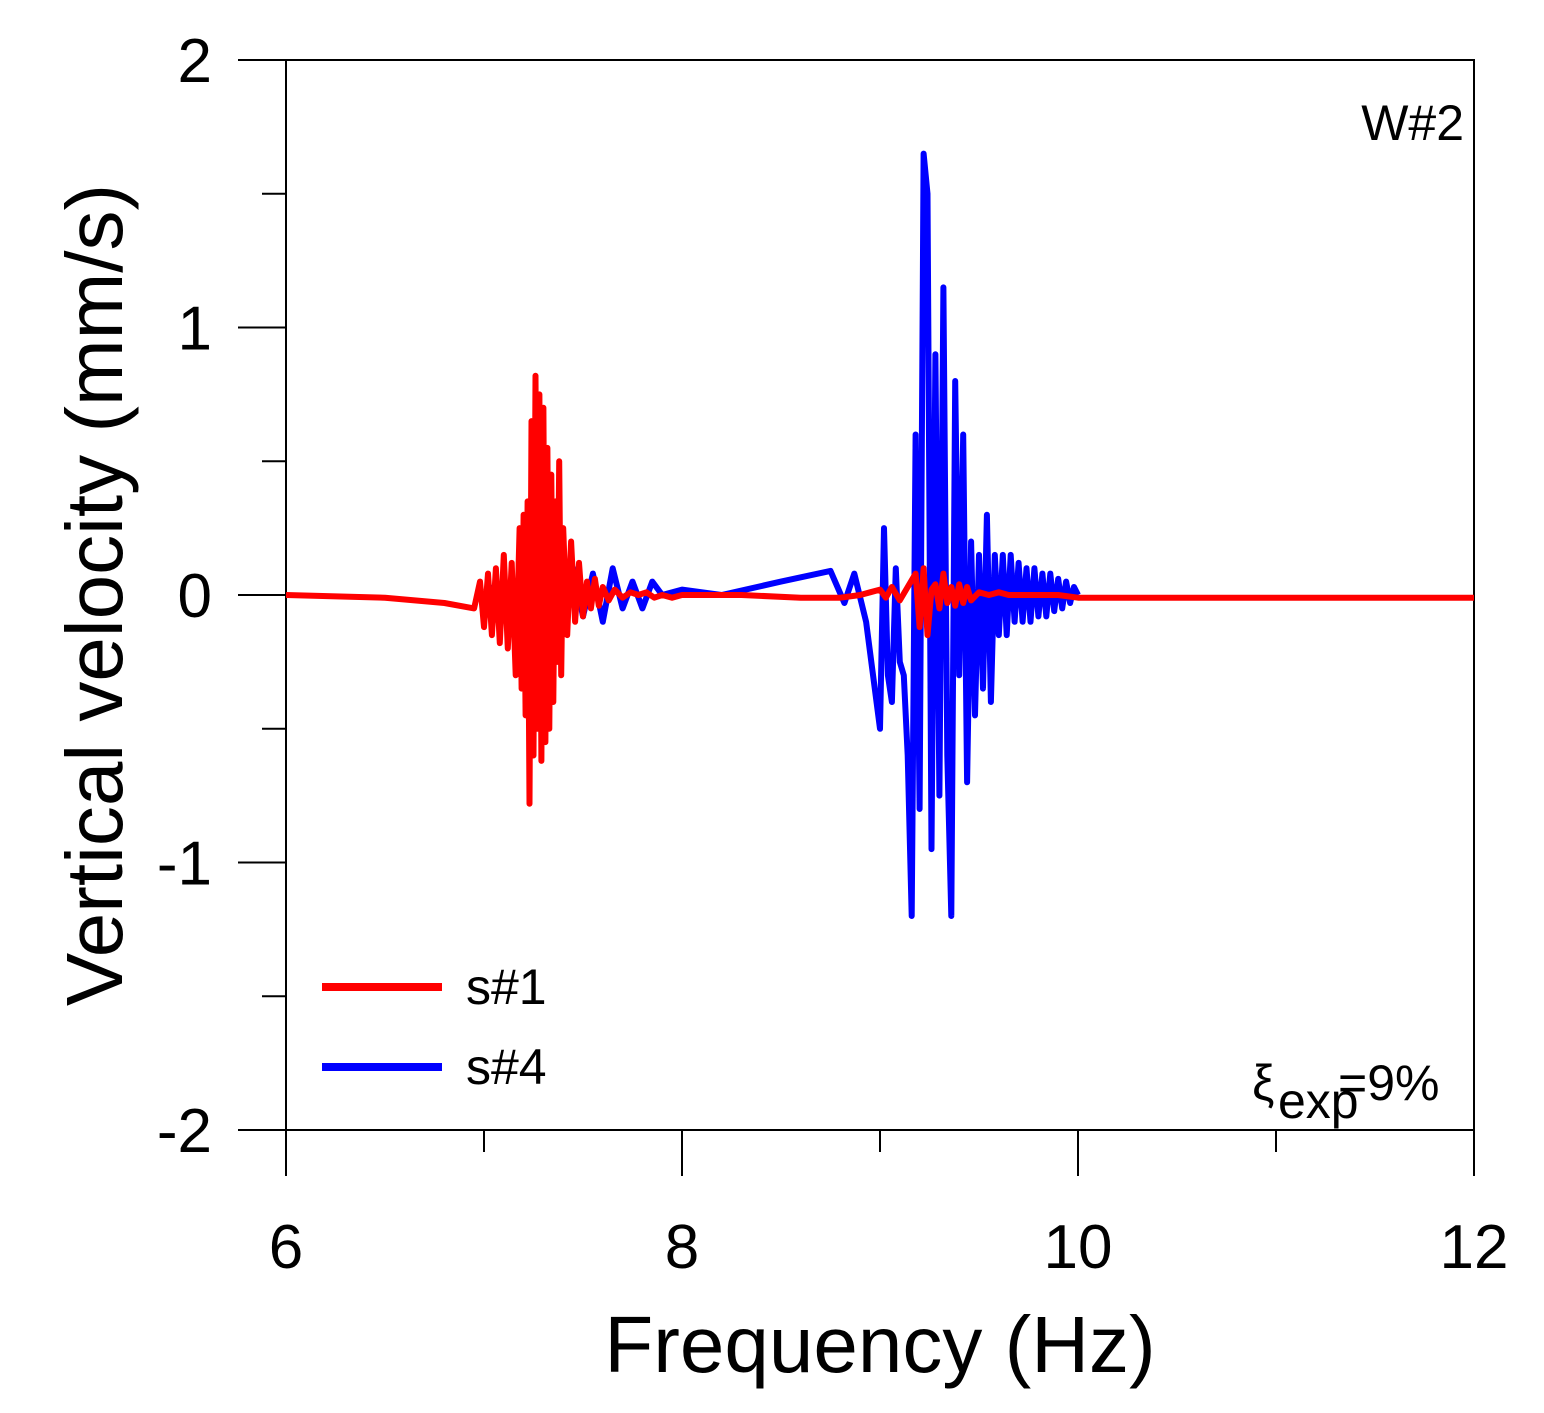 The height and width of the screenshot is (1413, 1544). I want to click on x-tick-label: 10, so click(1078, 1247).